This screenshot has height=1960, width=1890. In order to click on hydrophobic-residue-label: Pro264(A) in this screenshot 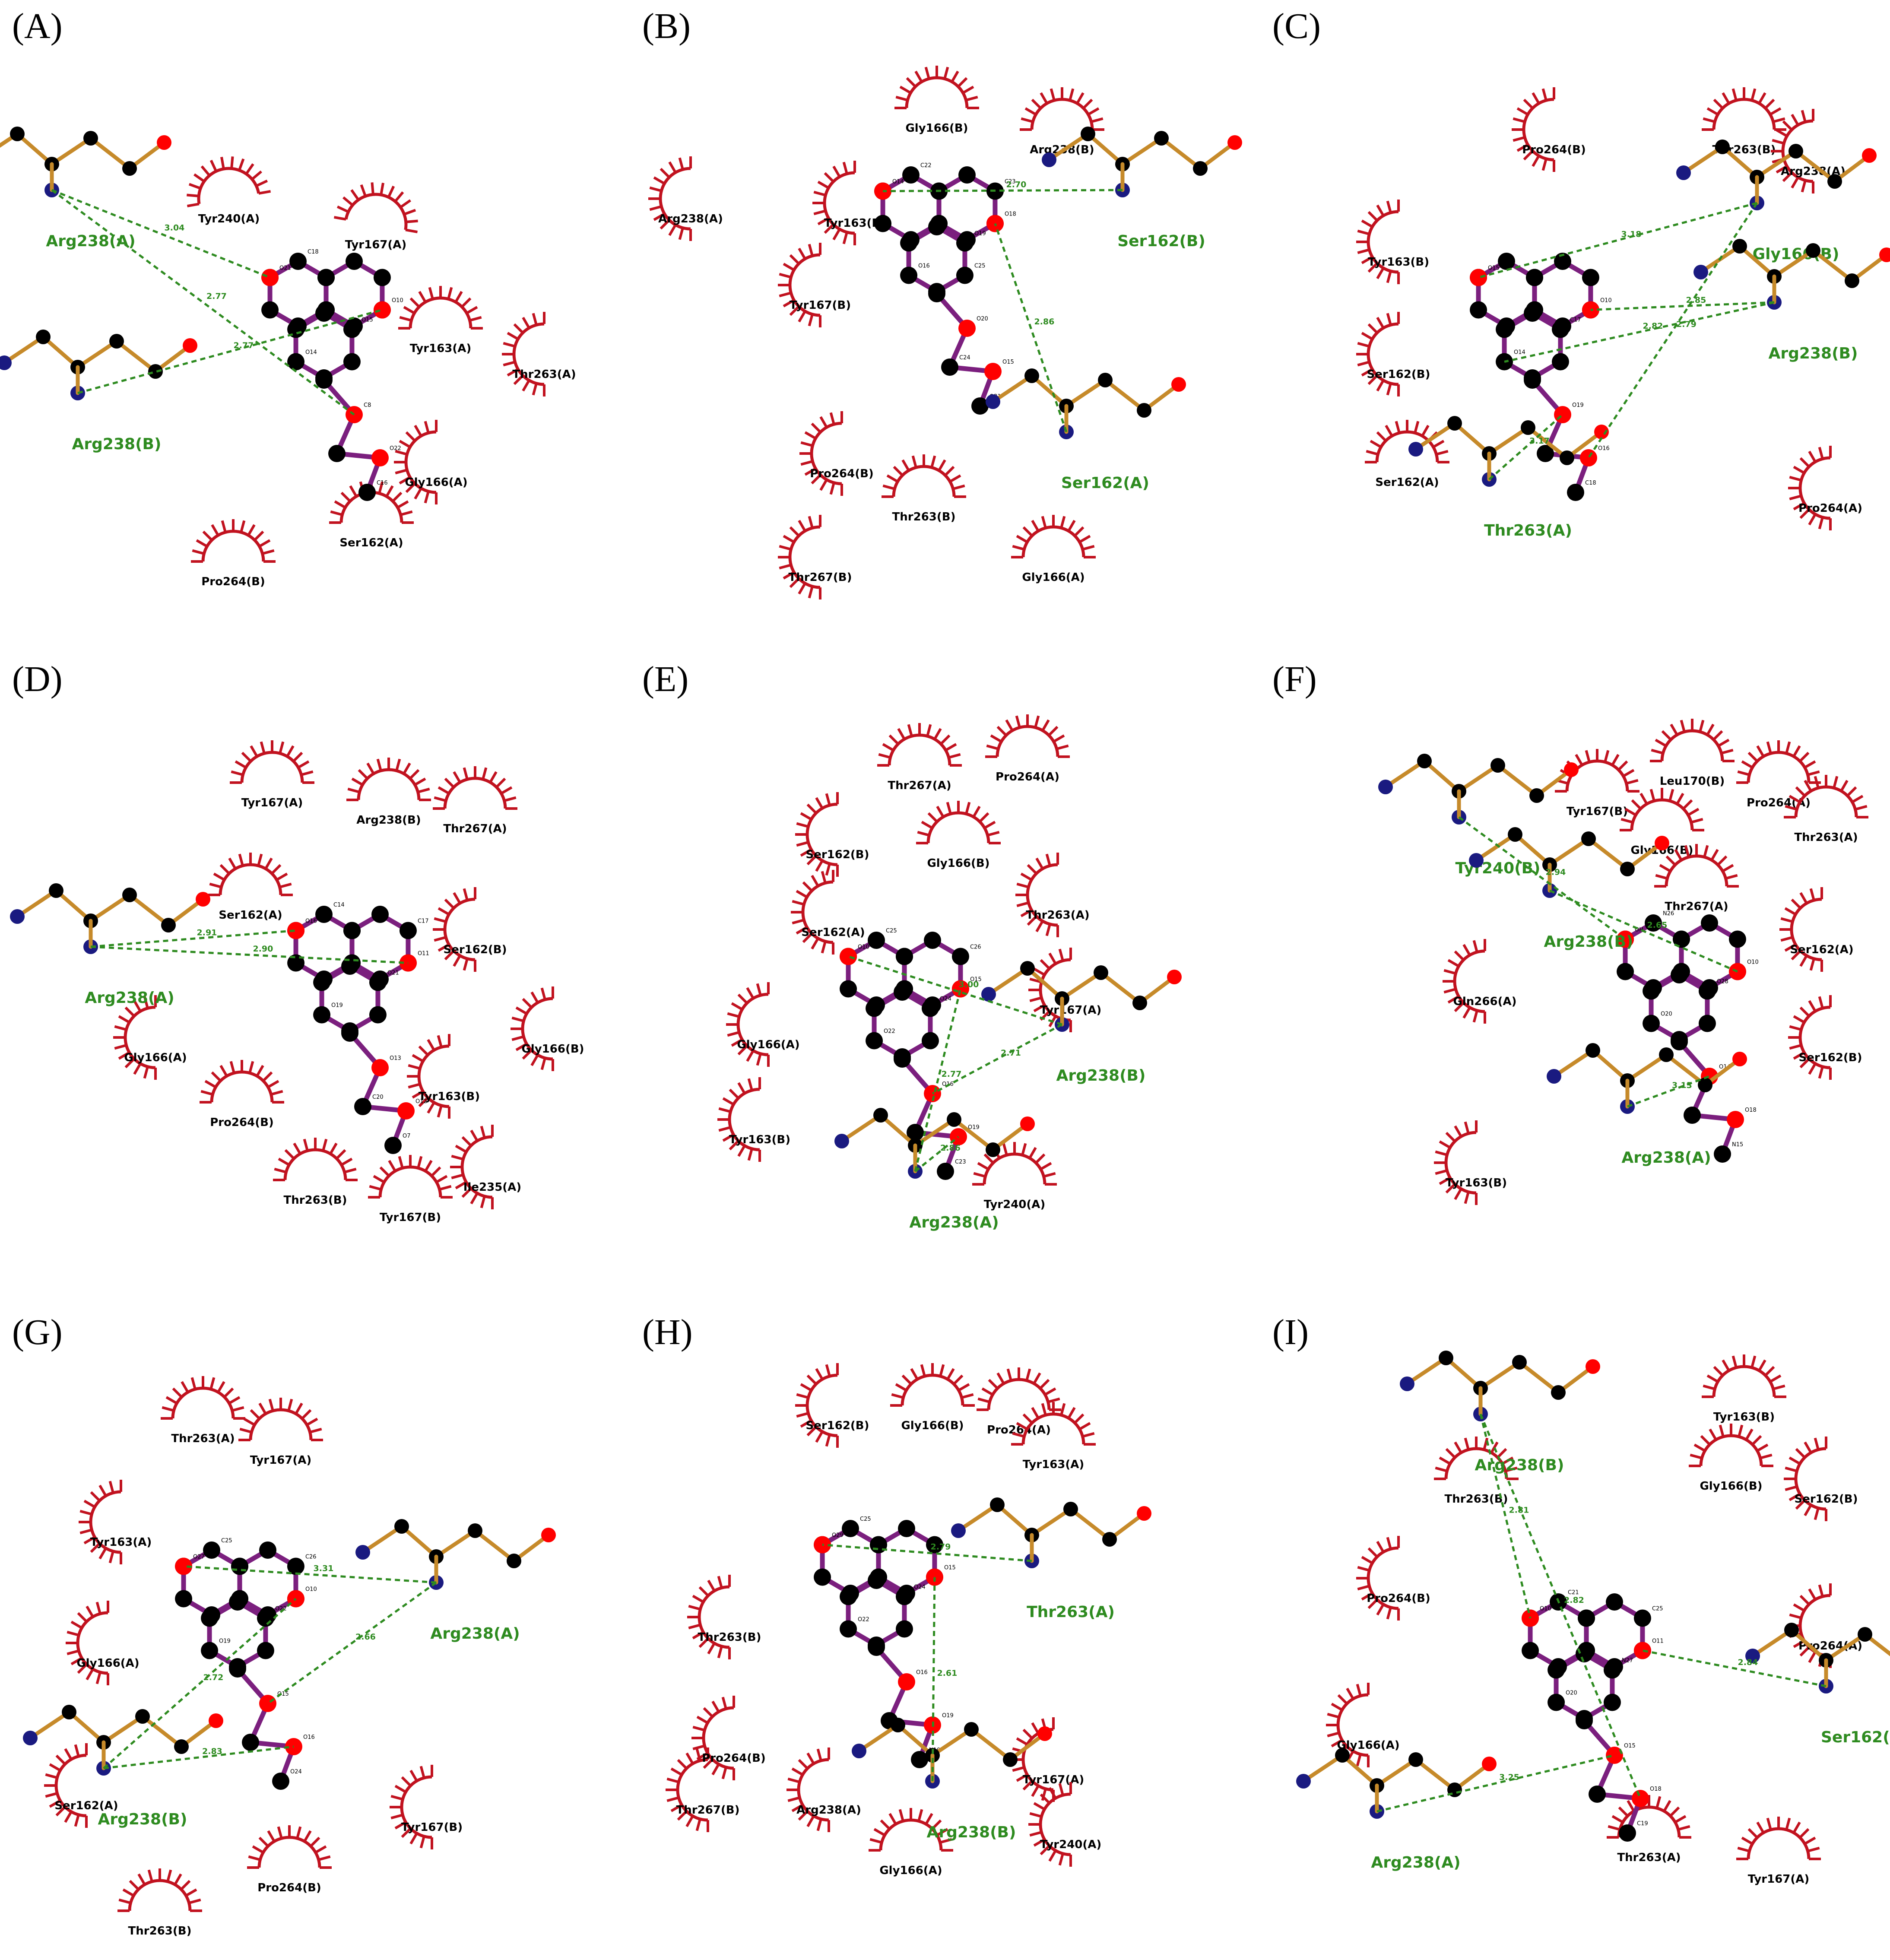, I will do `click(1830, 508)`.